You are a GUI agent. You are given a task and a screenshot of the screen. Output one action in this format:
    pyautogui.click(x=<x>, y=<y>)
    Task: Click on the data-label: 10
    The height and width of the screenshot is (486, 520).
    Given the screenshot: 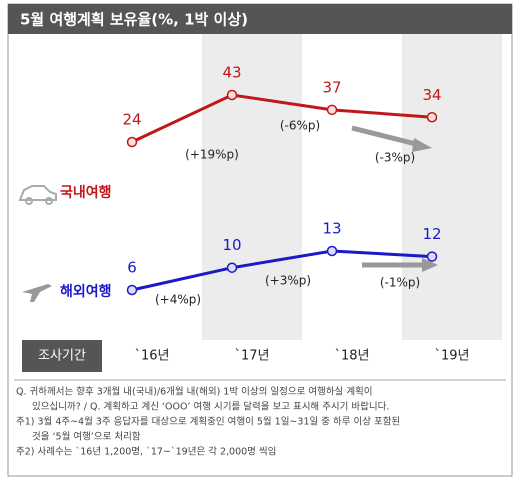 What is the action you would take?
    pyautogui.click(x=231, y=245)
    